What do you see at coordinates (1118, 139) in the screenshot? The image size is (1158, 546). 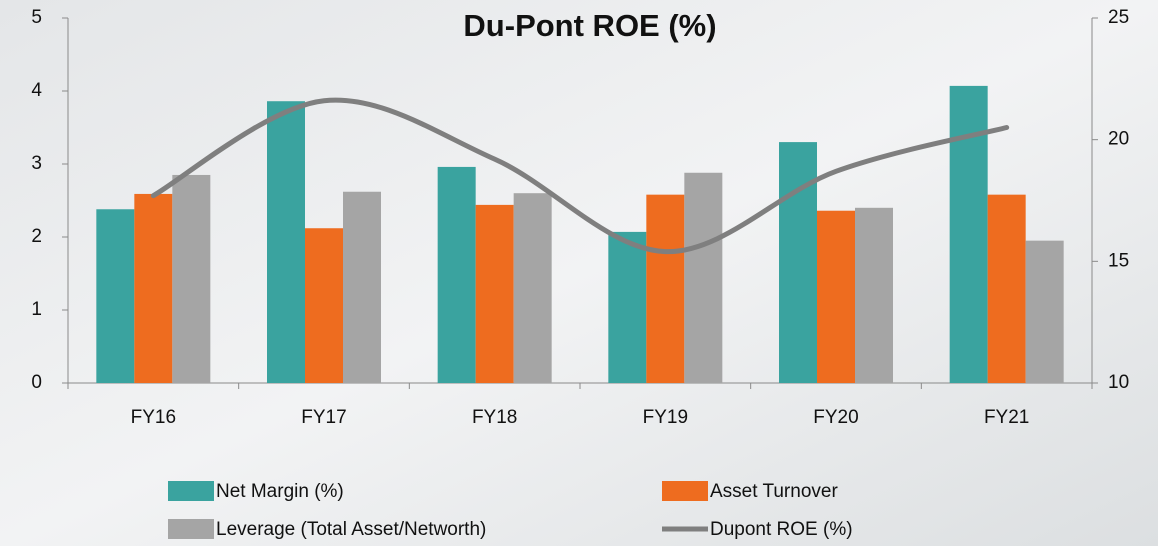 I see `y2-tick-label: 20` at bounding box center [1118, 139].